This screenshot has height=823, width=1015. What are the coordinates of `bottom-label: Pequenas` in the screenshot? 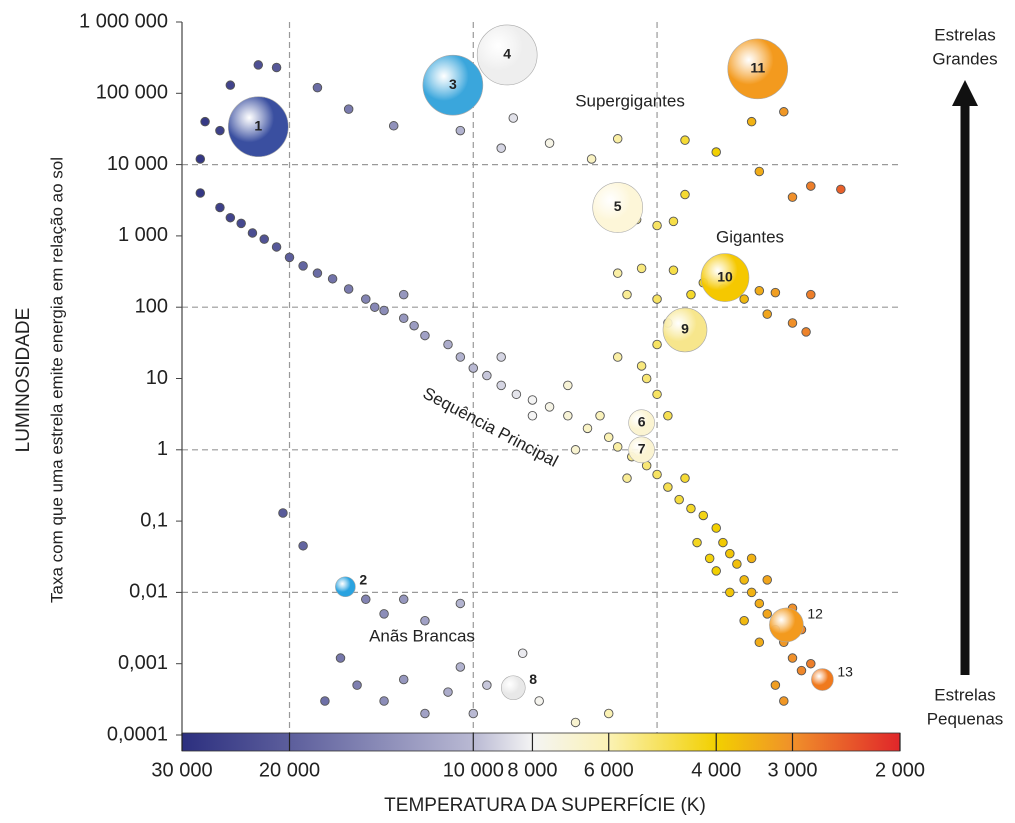 It's located at (965, 718).